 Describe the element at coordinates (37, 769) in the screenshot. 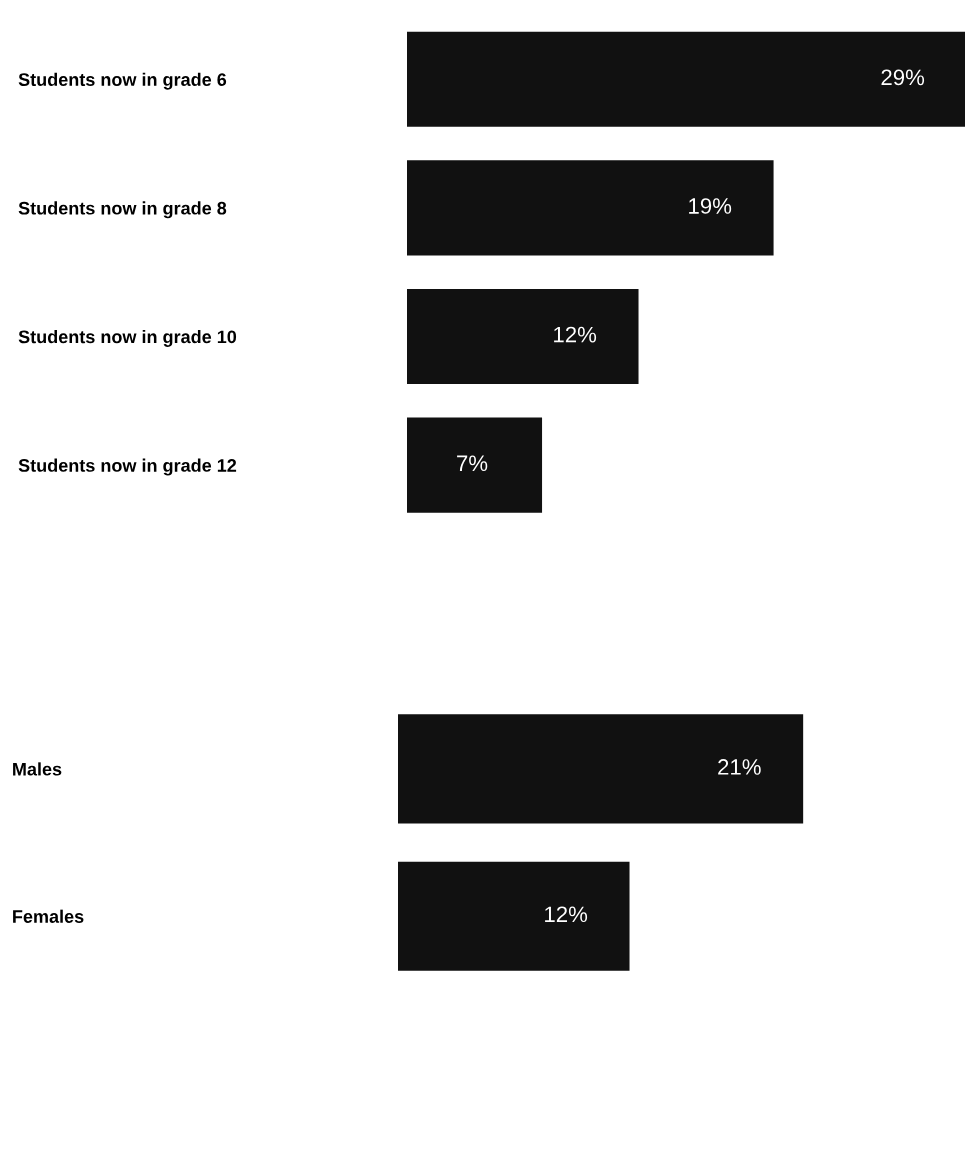

I see `y-tick-label: Males` at that location.